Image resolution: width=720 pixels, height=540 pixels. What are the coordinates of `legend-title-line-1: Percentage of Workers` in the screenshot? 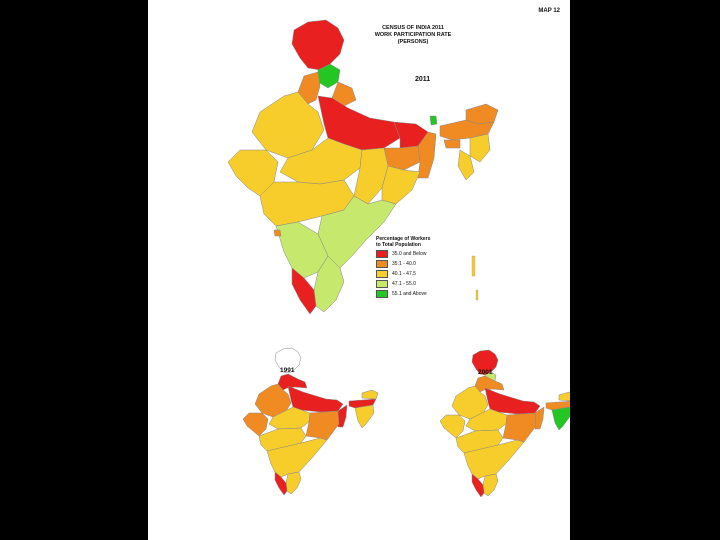 It's located at (403, 239).